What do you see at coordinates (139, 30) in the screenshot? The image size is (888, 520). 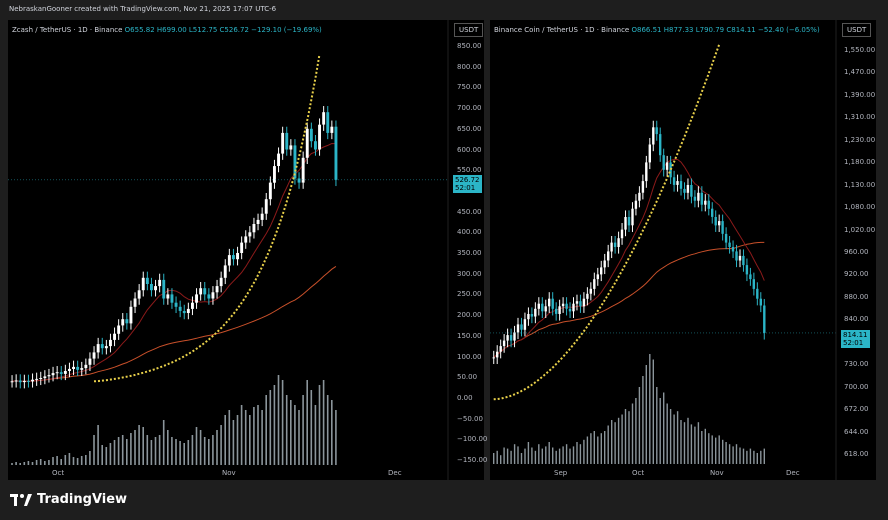 I see `zcash-open: O655.82` at bounding box center [139, 30].